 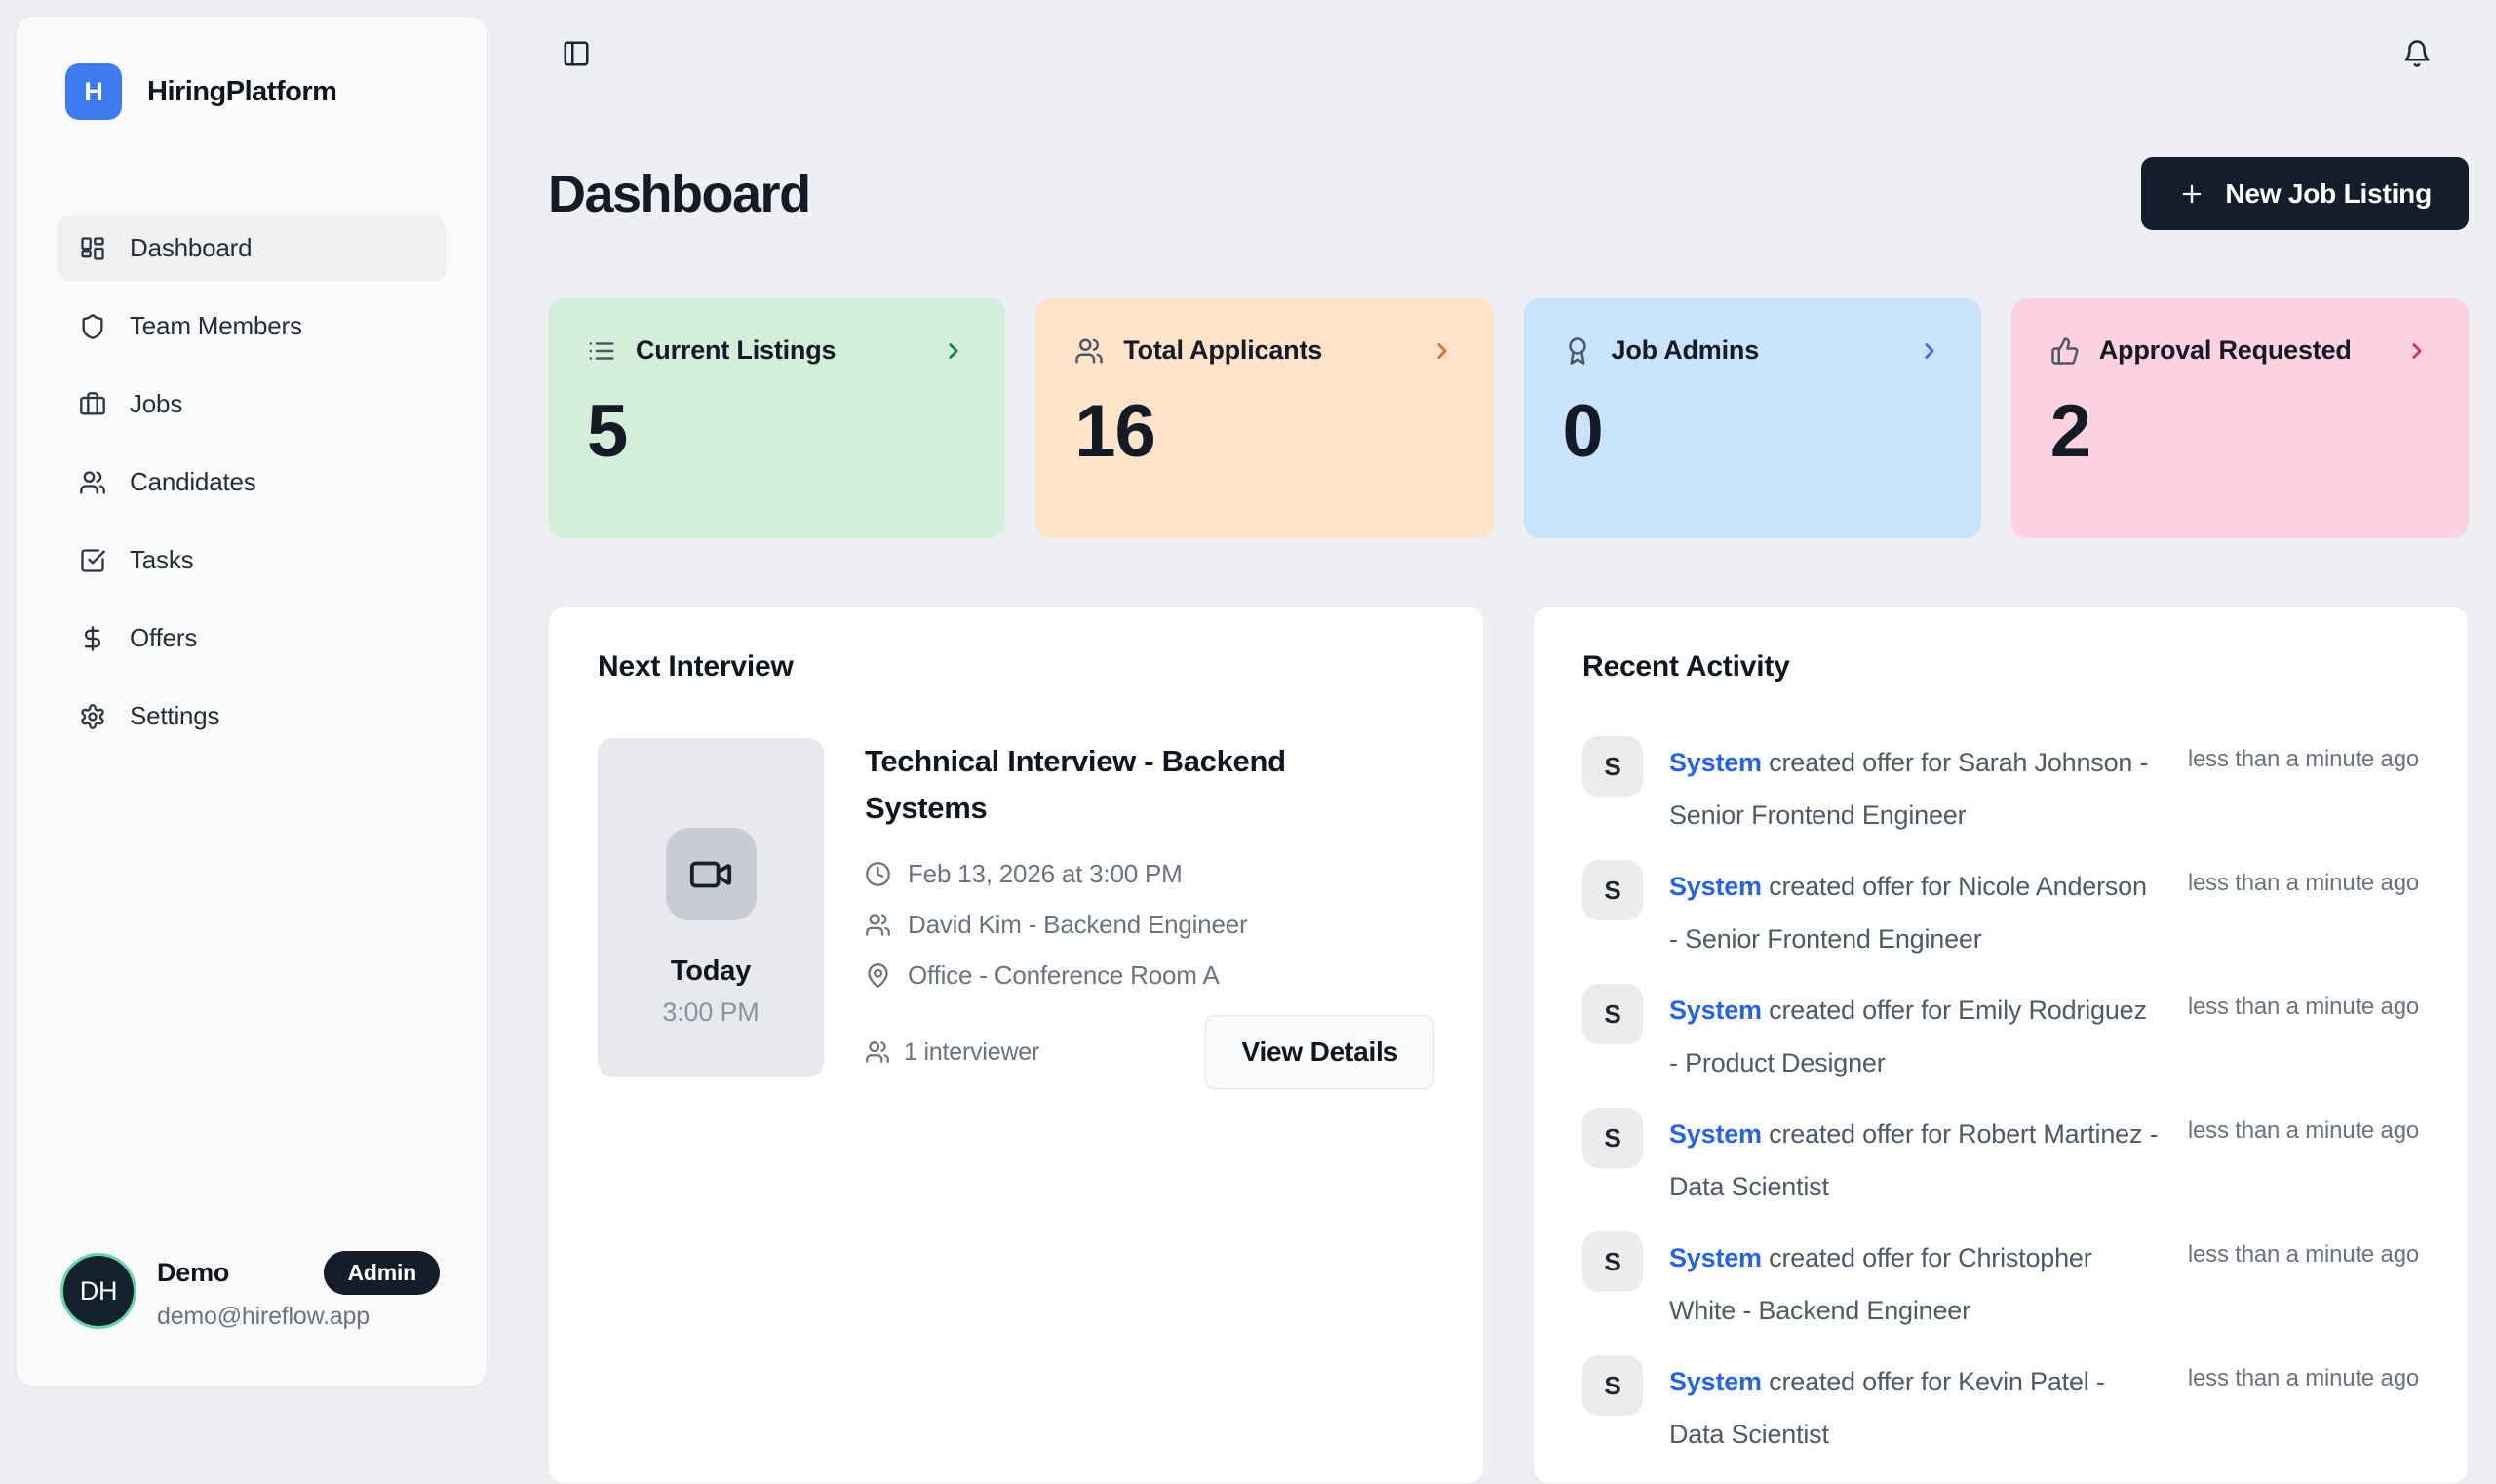 I want to click on stat-label: Job Admins, so click(x=1685, y=350).